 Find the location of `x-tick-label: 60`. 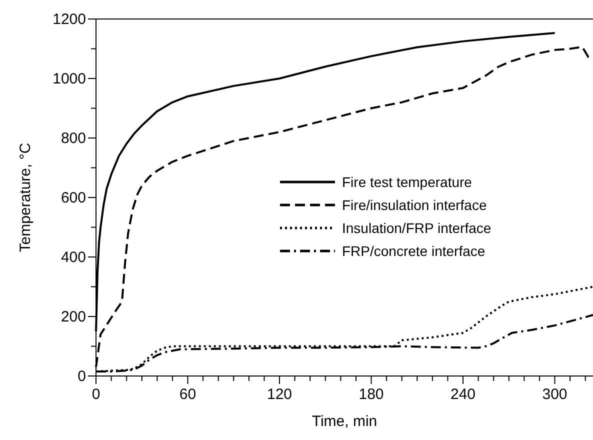

x-tick-label: 60 is located at coordinates (187, 394).